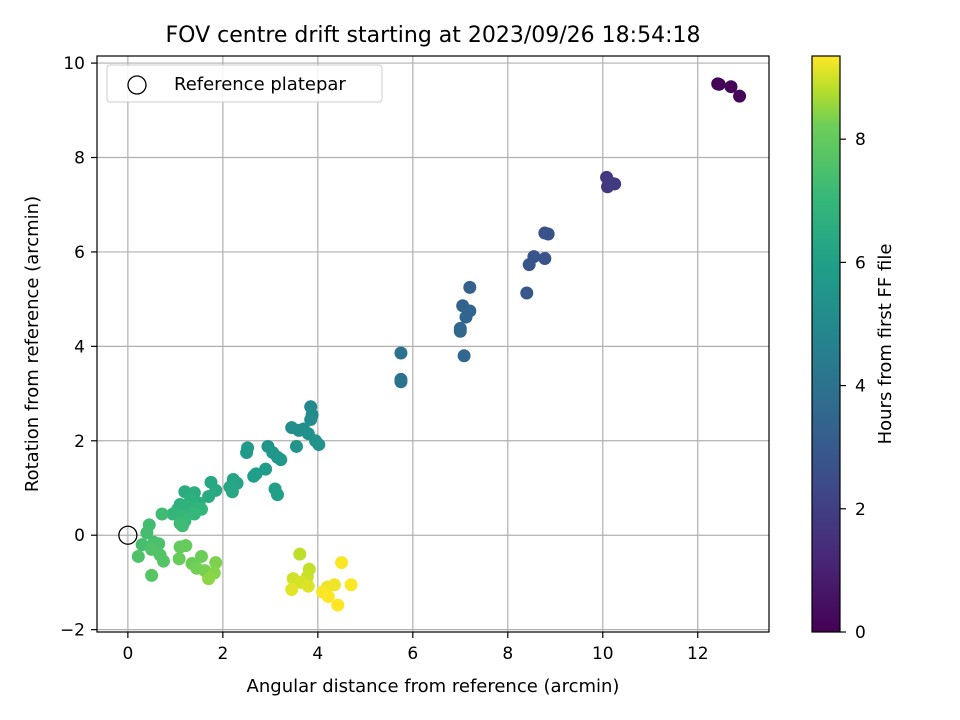  I want to click on colorbar-tick-label: 4, so click(860, 387).